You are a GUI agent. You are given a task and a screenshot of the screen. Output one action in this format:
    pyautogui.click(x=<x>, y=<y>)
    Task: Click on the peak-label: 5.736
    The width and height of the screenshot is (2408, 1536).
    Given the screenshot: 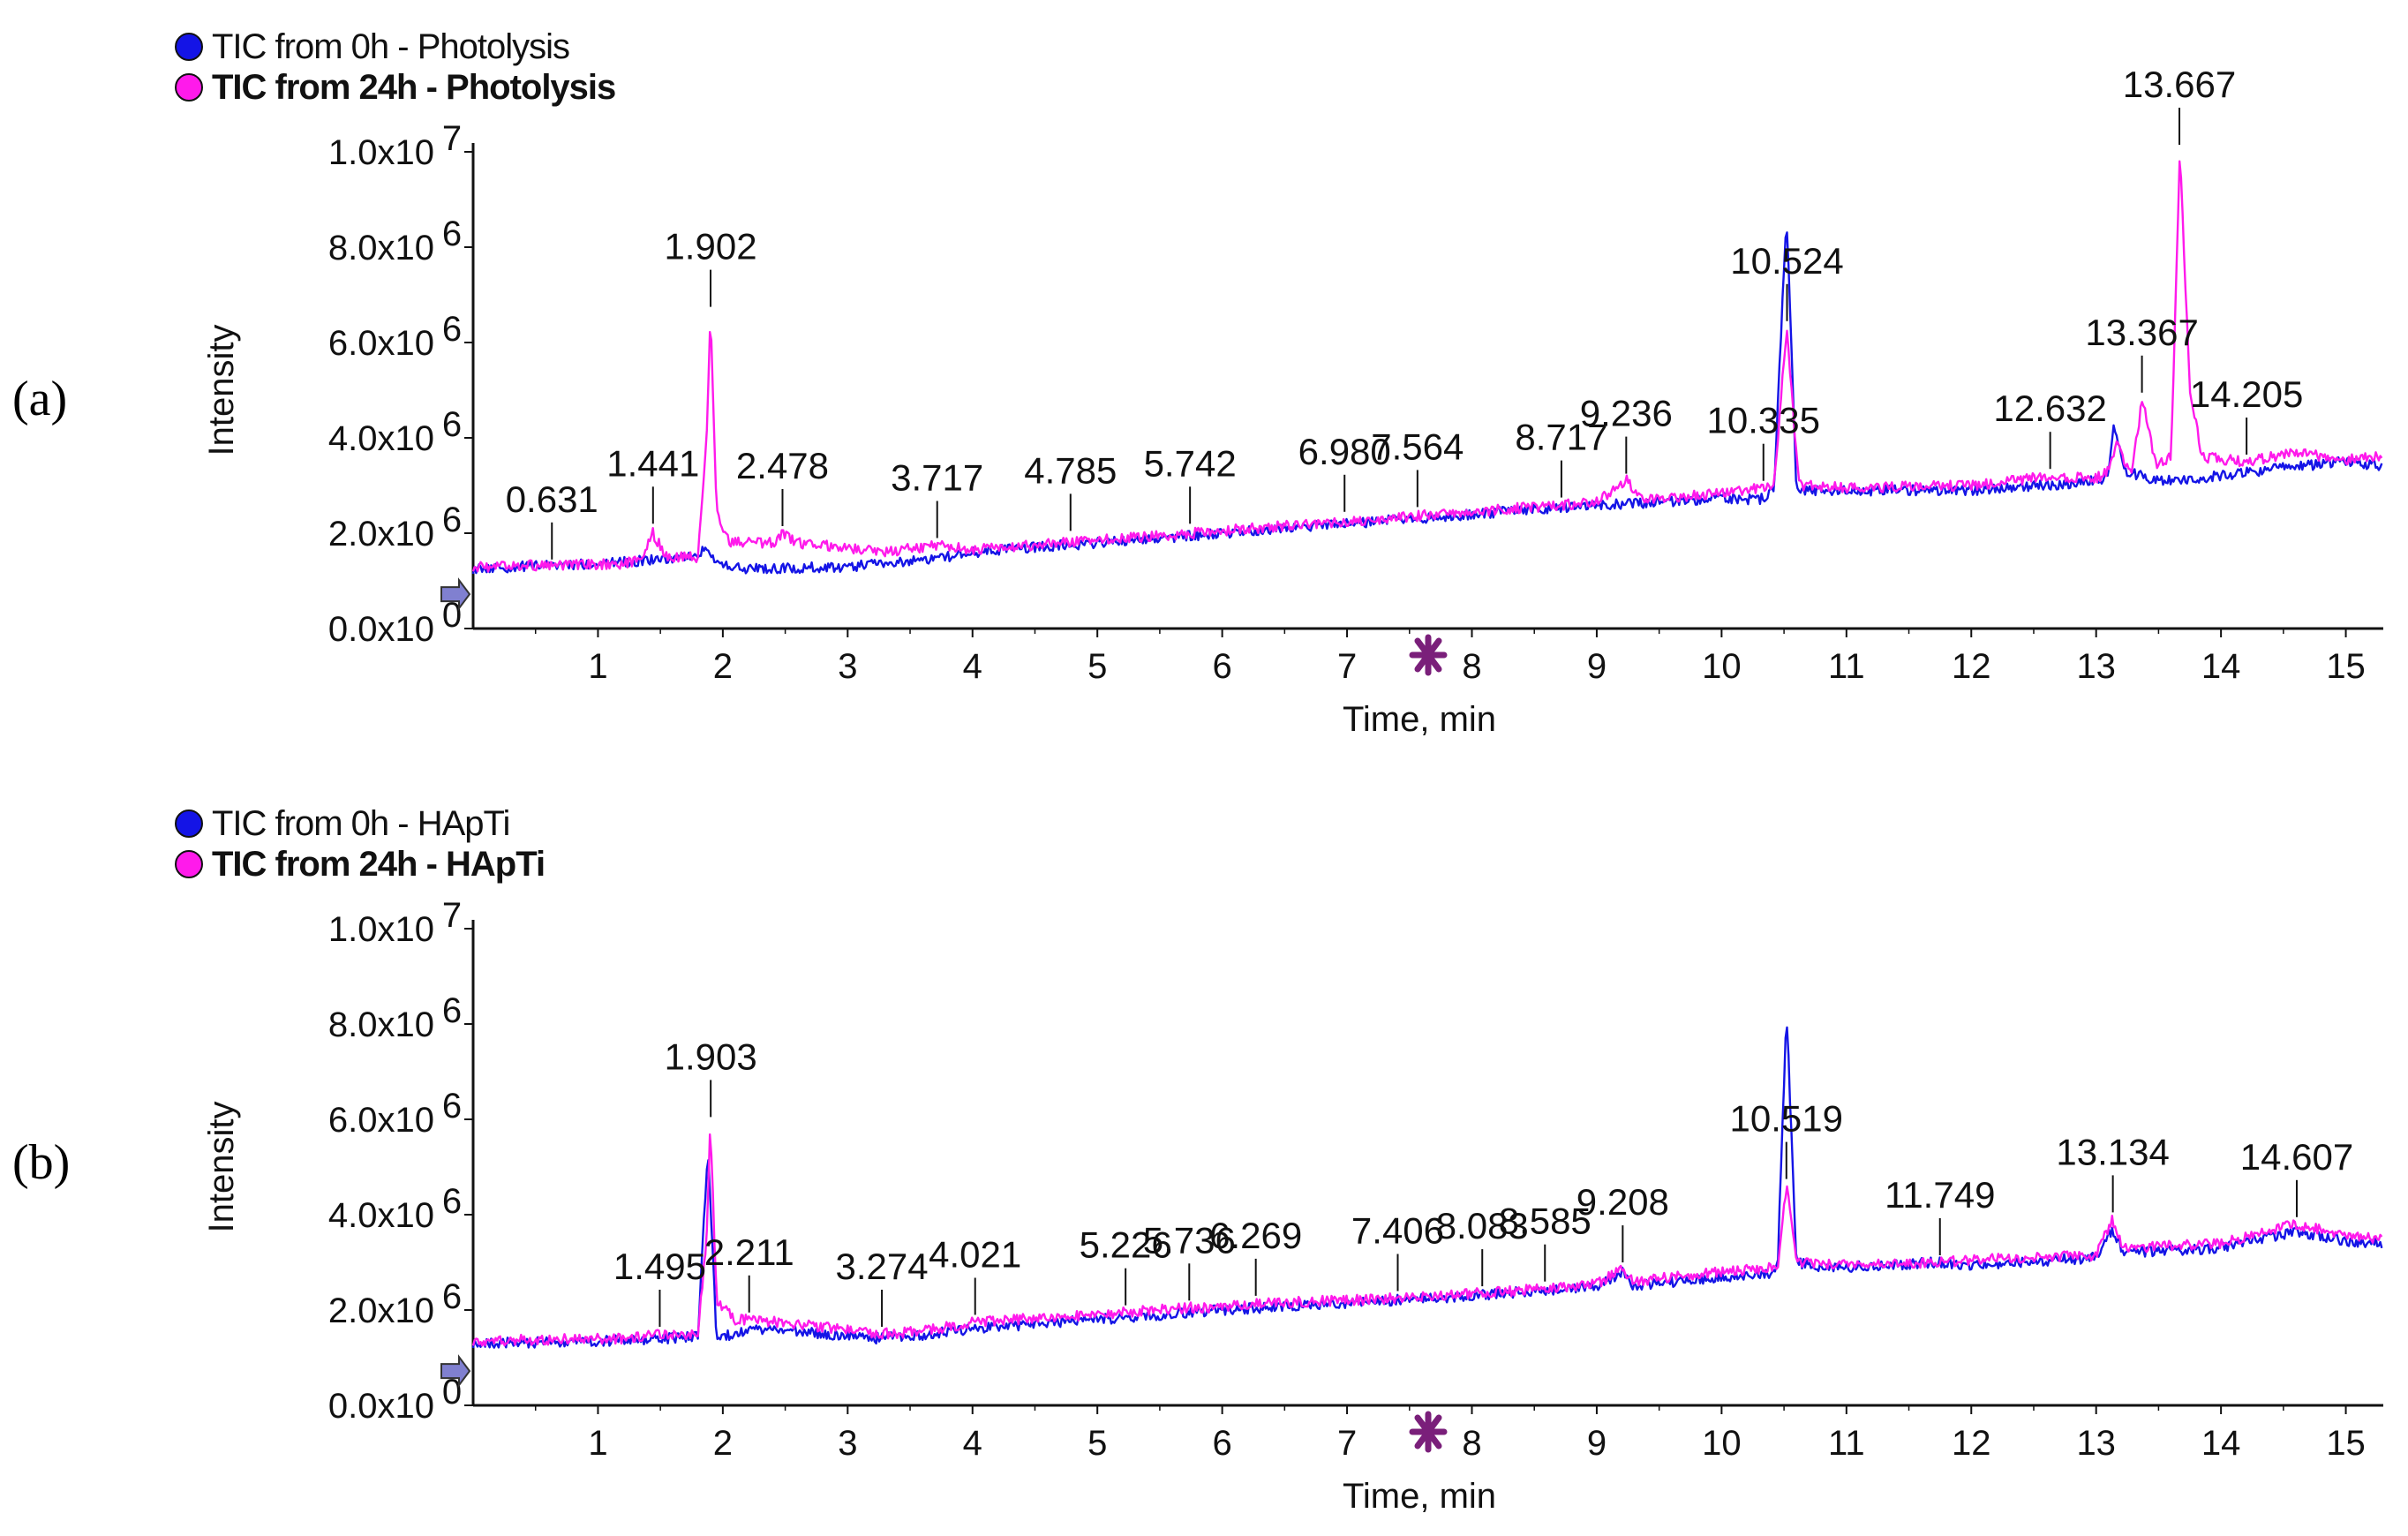 What is the action you would take?
    pyautogui.click(x=1189, y=1240)
    